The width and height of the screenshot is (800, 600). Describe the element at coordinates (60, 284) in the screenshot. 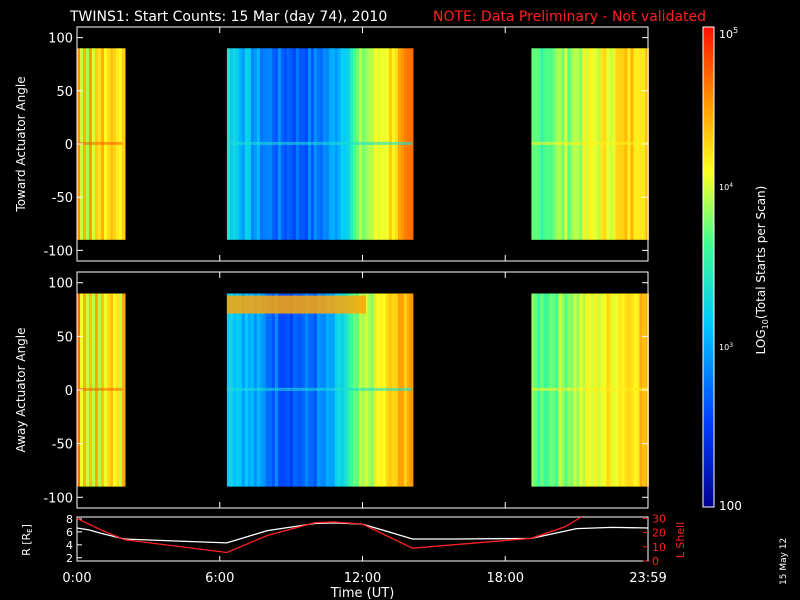

I see `panel2-ytick-label: 100` at that location.